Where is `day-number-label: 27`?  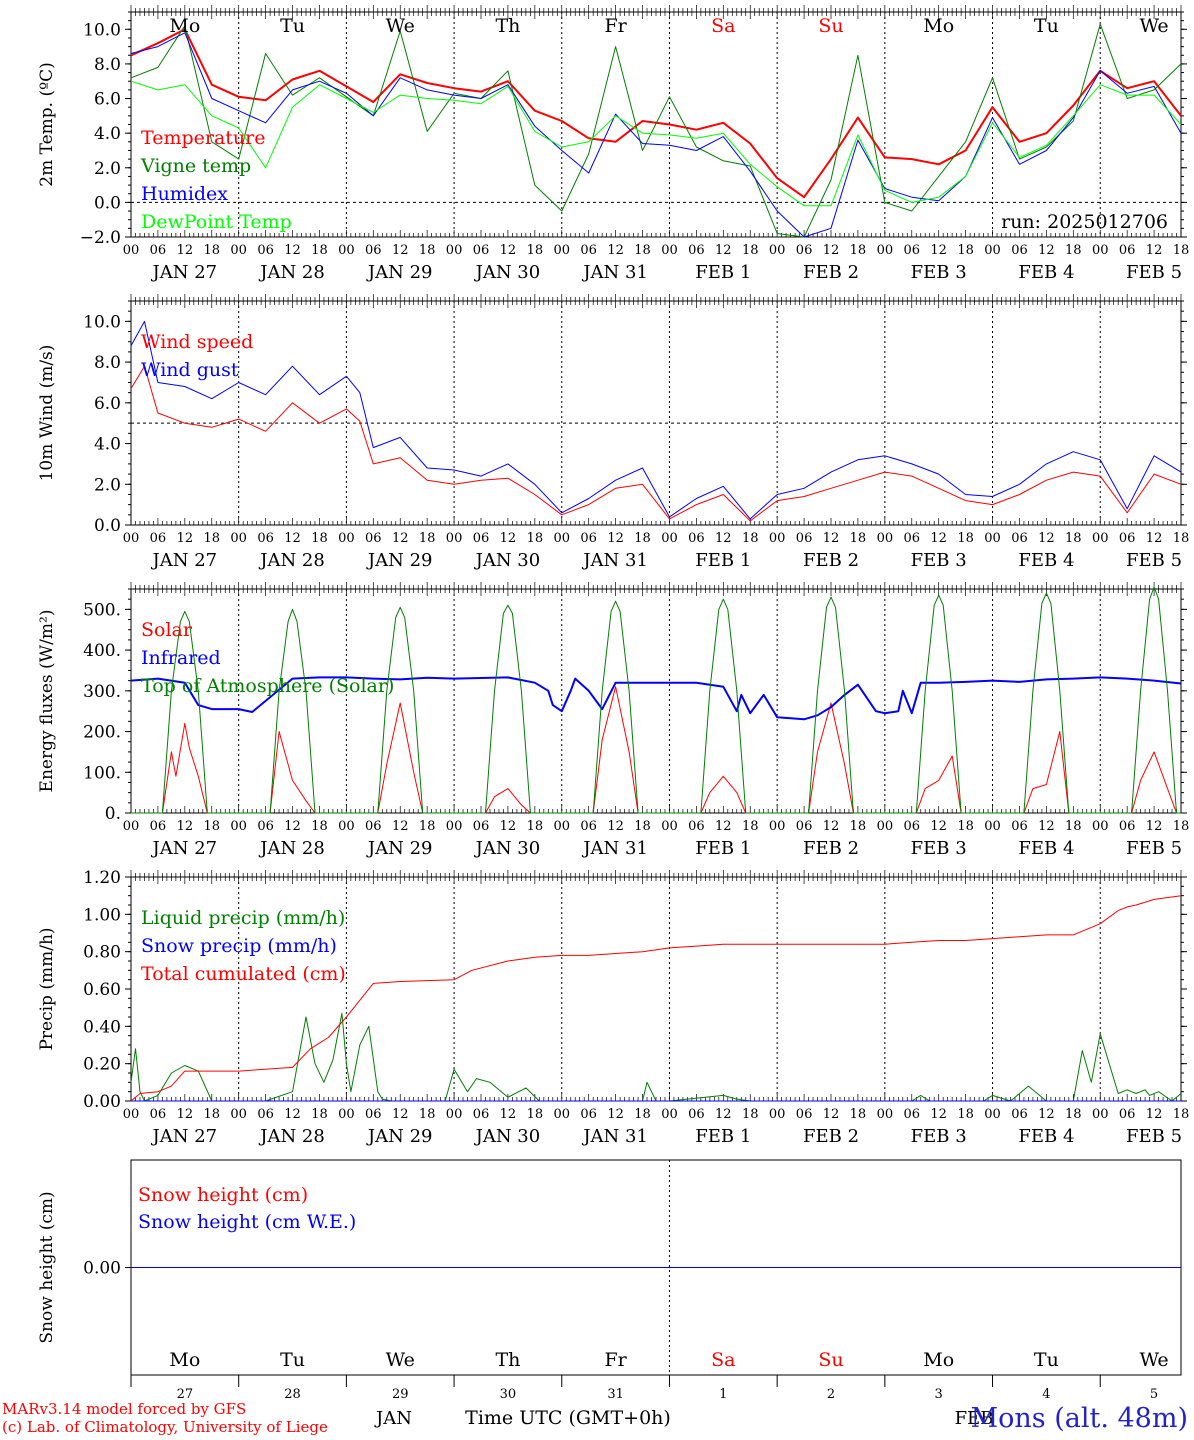
day-number-label: 27 is located at coordinates (185, 1394).